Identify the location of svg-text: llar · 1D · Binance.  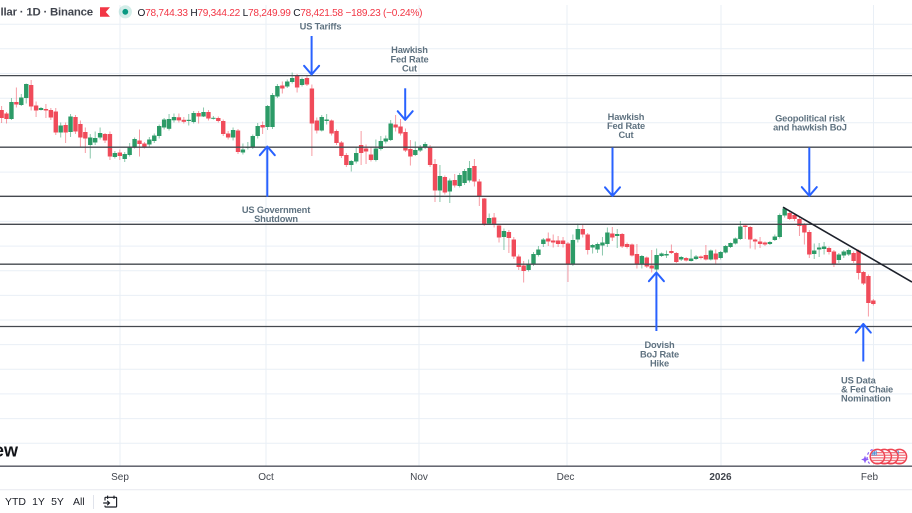
(47, 12).